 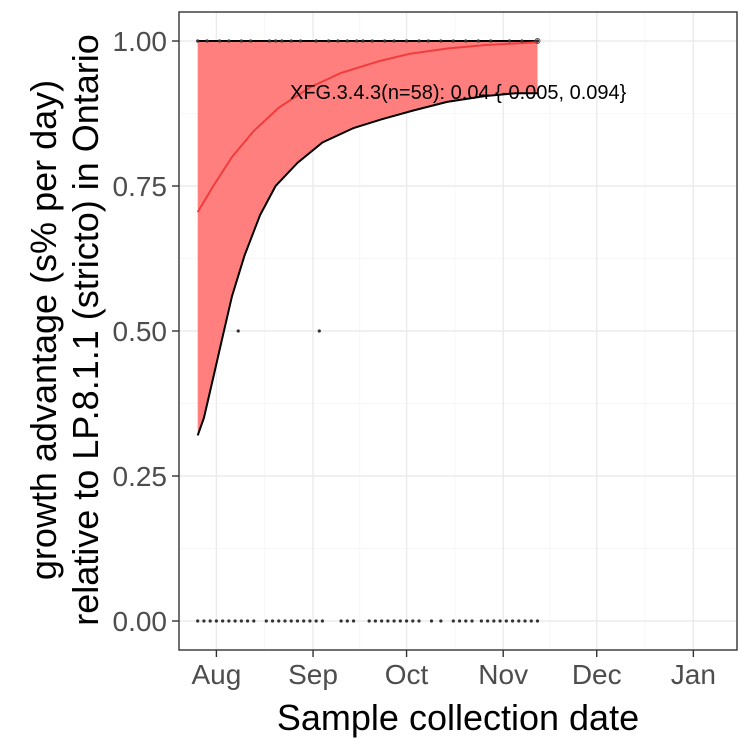 I want to click on y-tick-label: 0.50, so click(x=140, y=331).